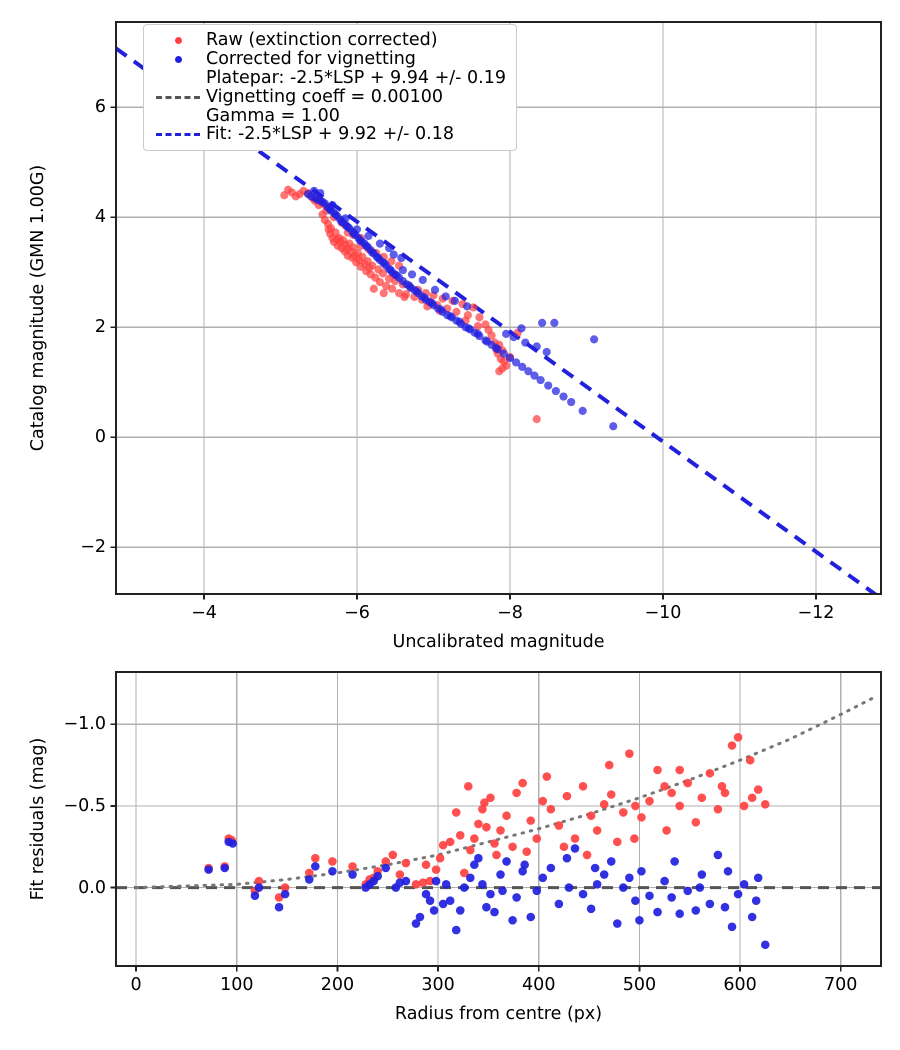 The width and height of the screenshot is (900, 1050). I want to click on legend-entry: Corrected for vignetting, so click(329, 58).